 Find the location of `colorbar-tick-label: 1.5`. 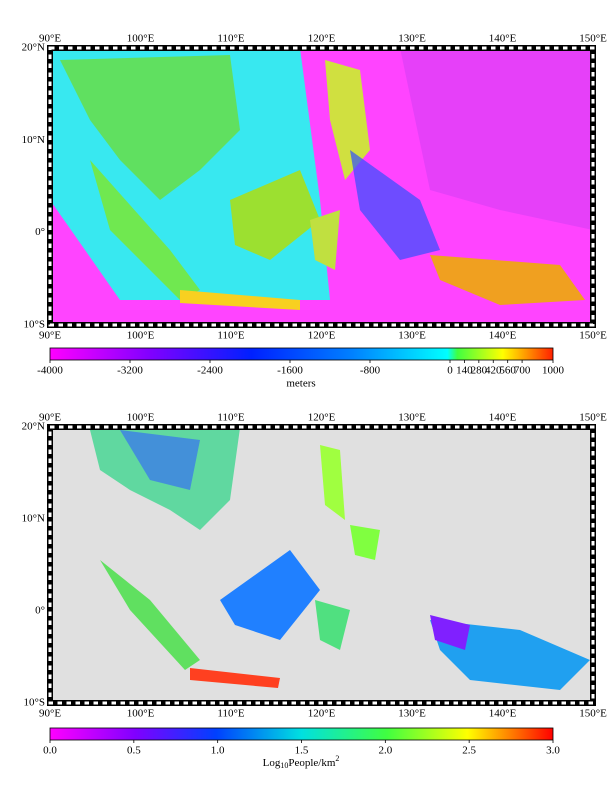

colorbar-tick-label: 1.5 is located at coordinates (302, 751).